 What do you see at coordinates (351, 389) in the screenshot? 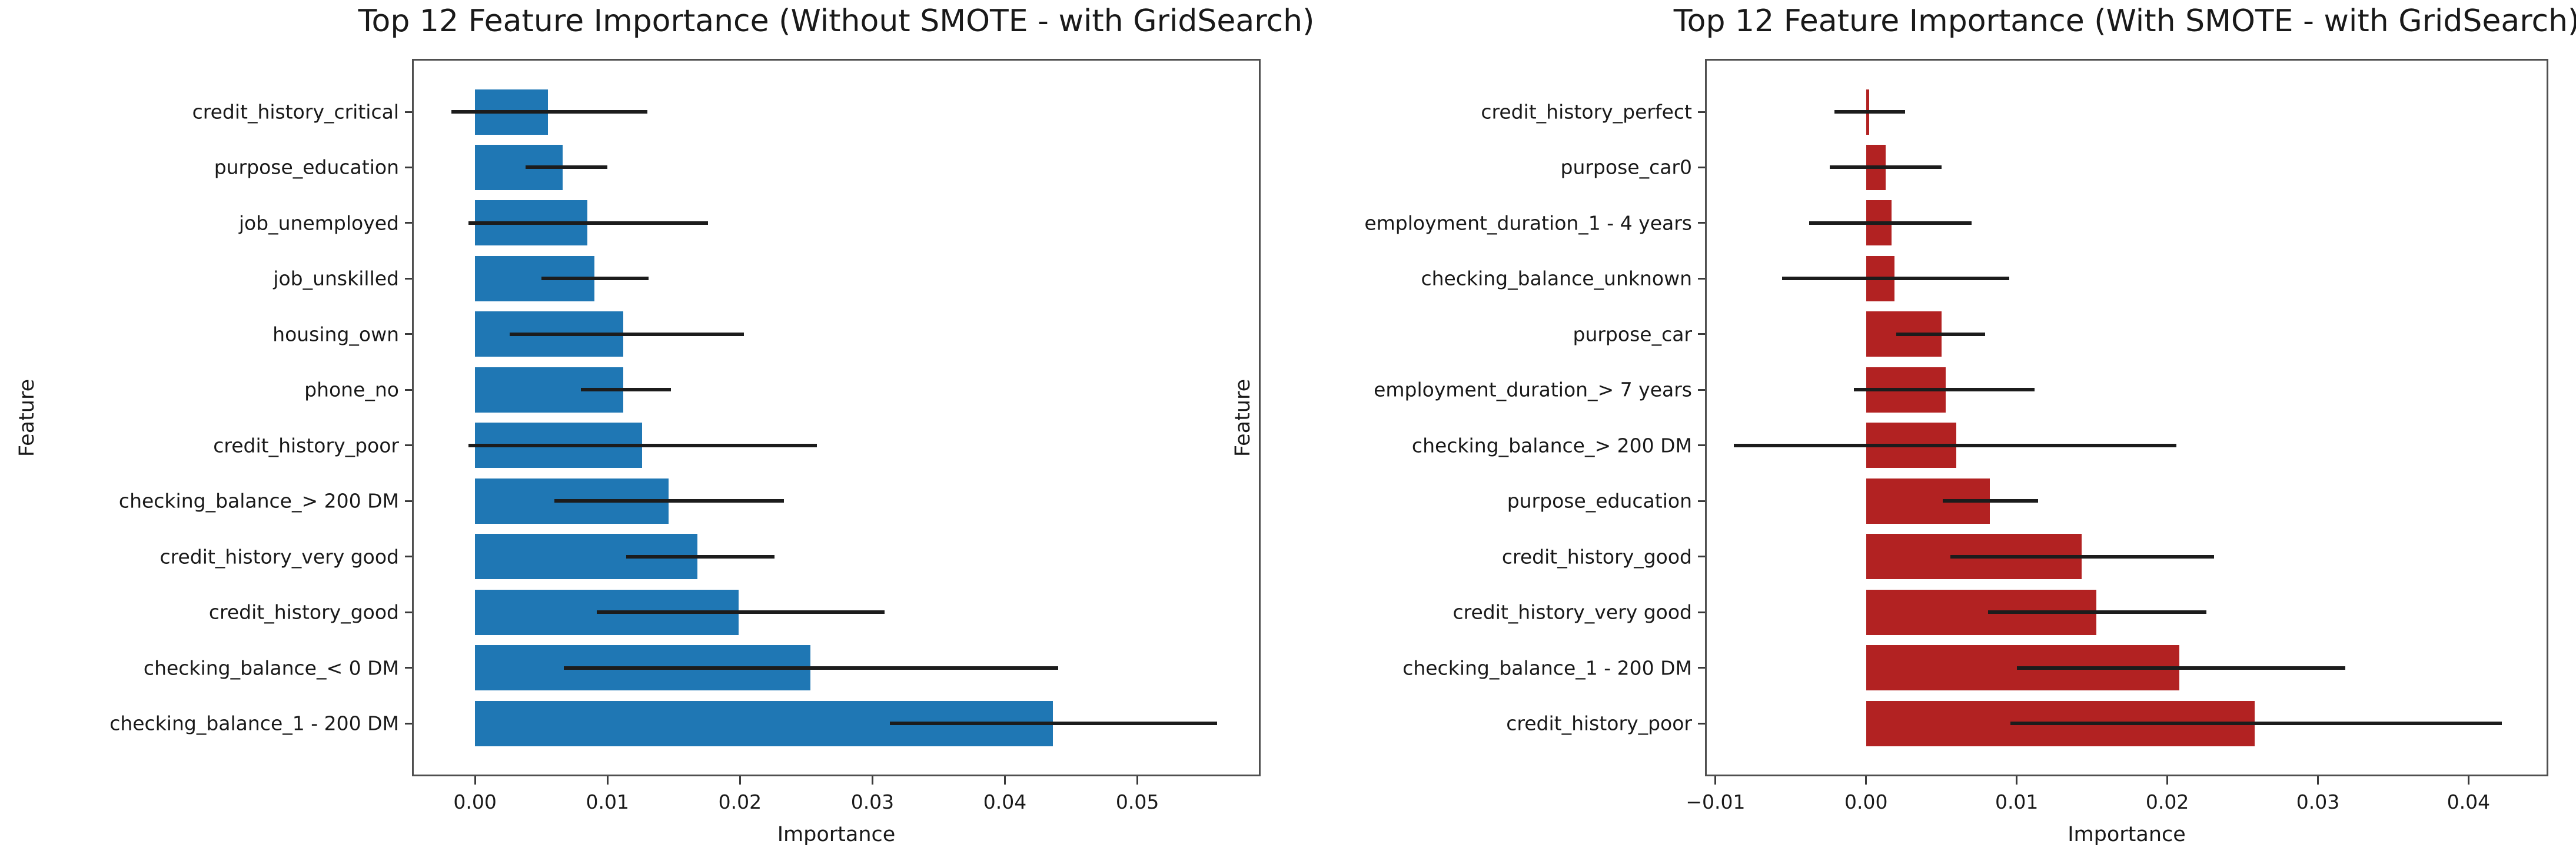
I see `y-tick-label: phone_no` at bounding box center [351, 389].